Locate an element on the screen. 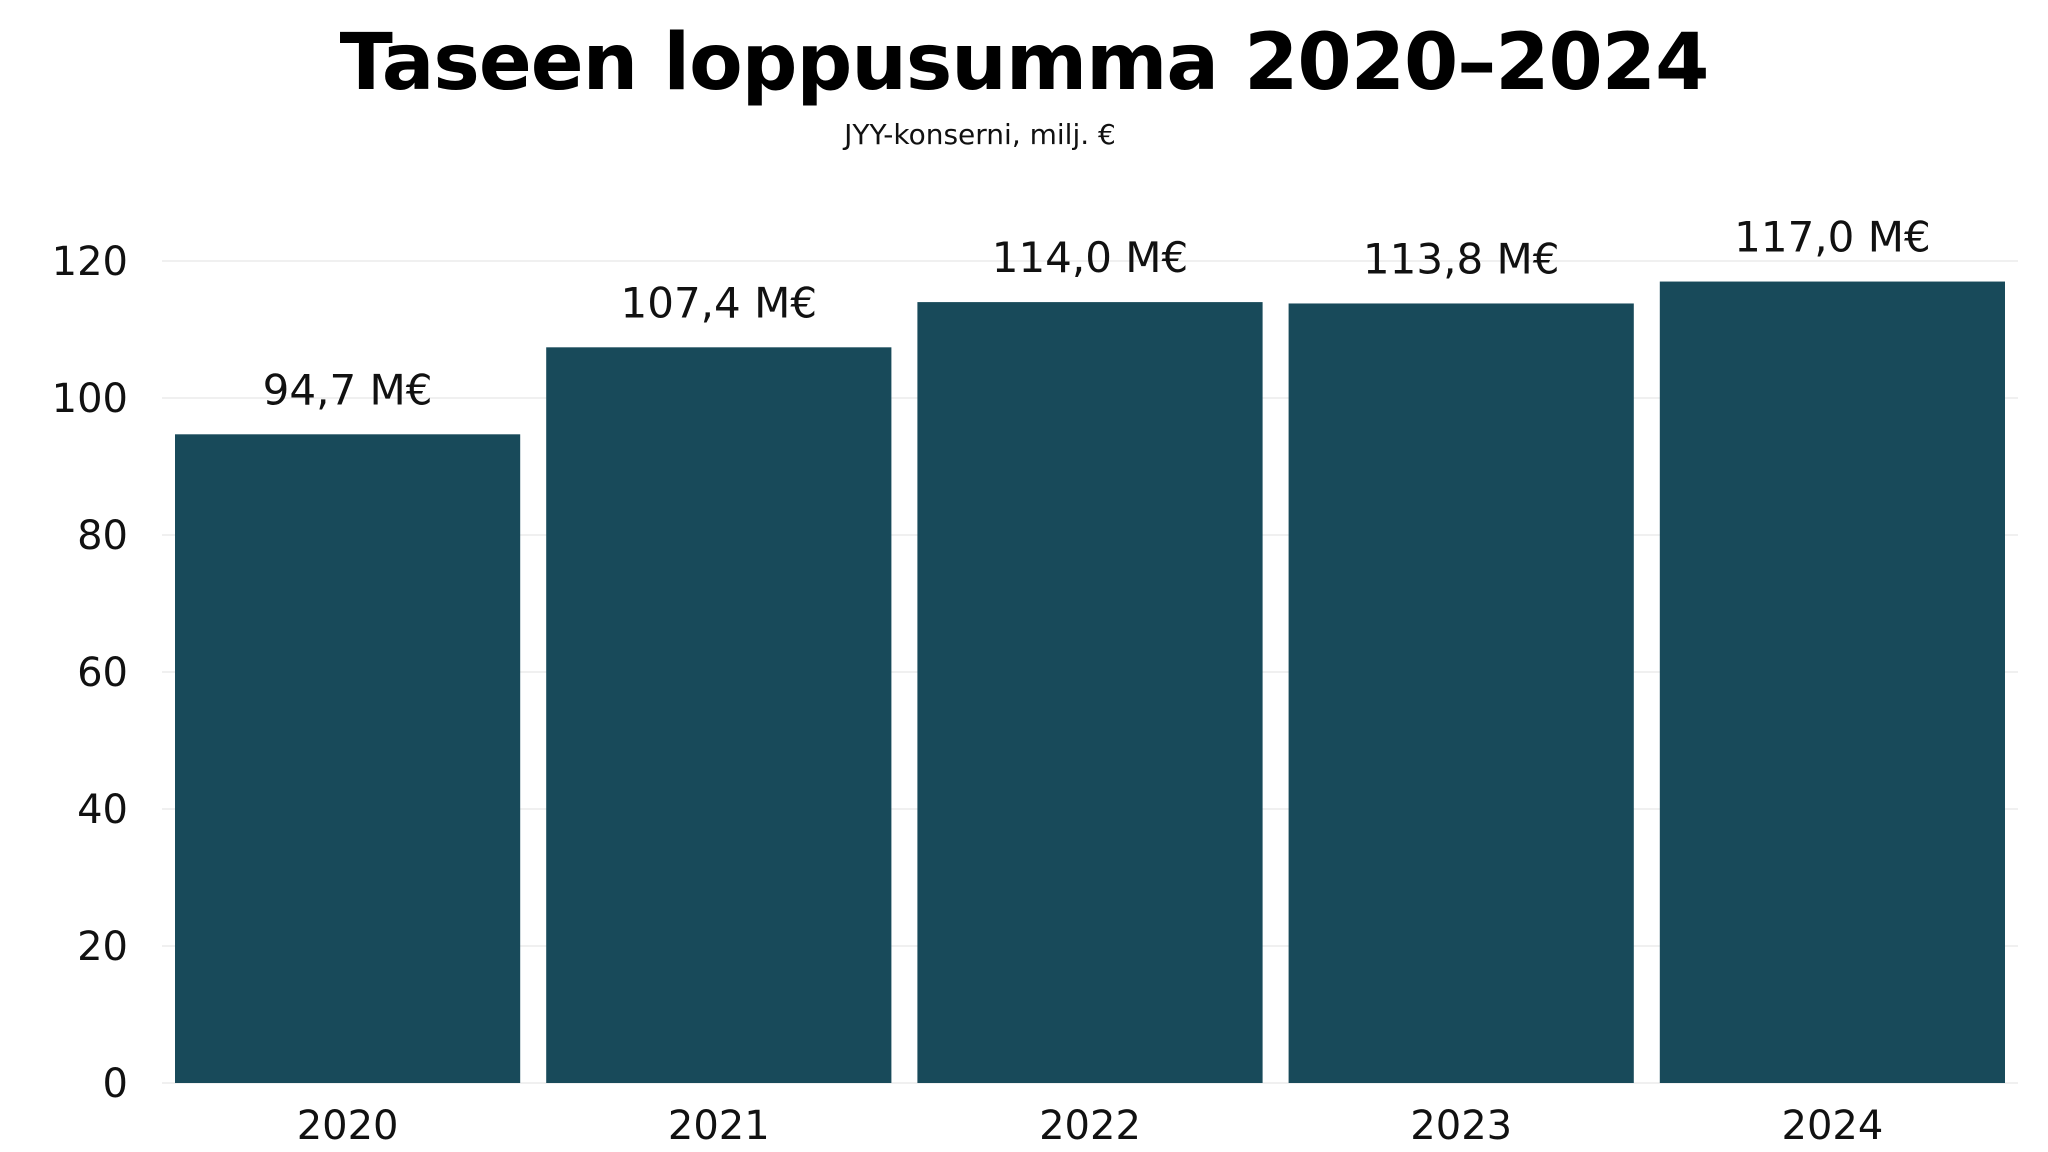 This screenshot has width=2048, height=1152. bar-2021 is located at coordinates (719, 715).